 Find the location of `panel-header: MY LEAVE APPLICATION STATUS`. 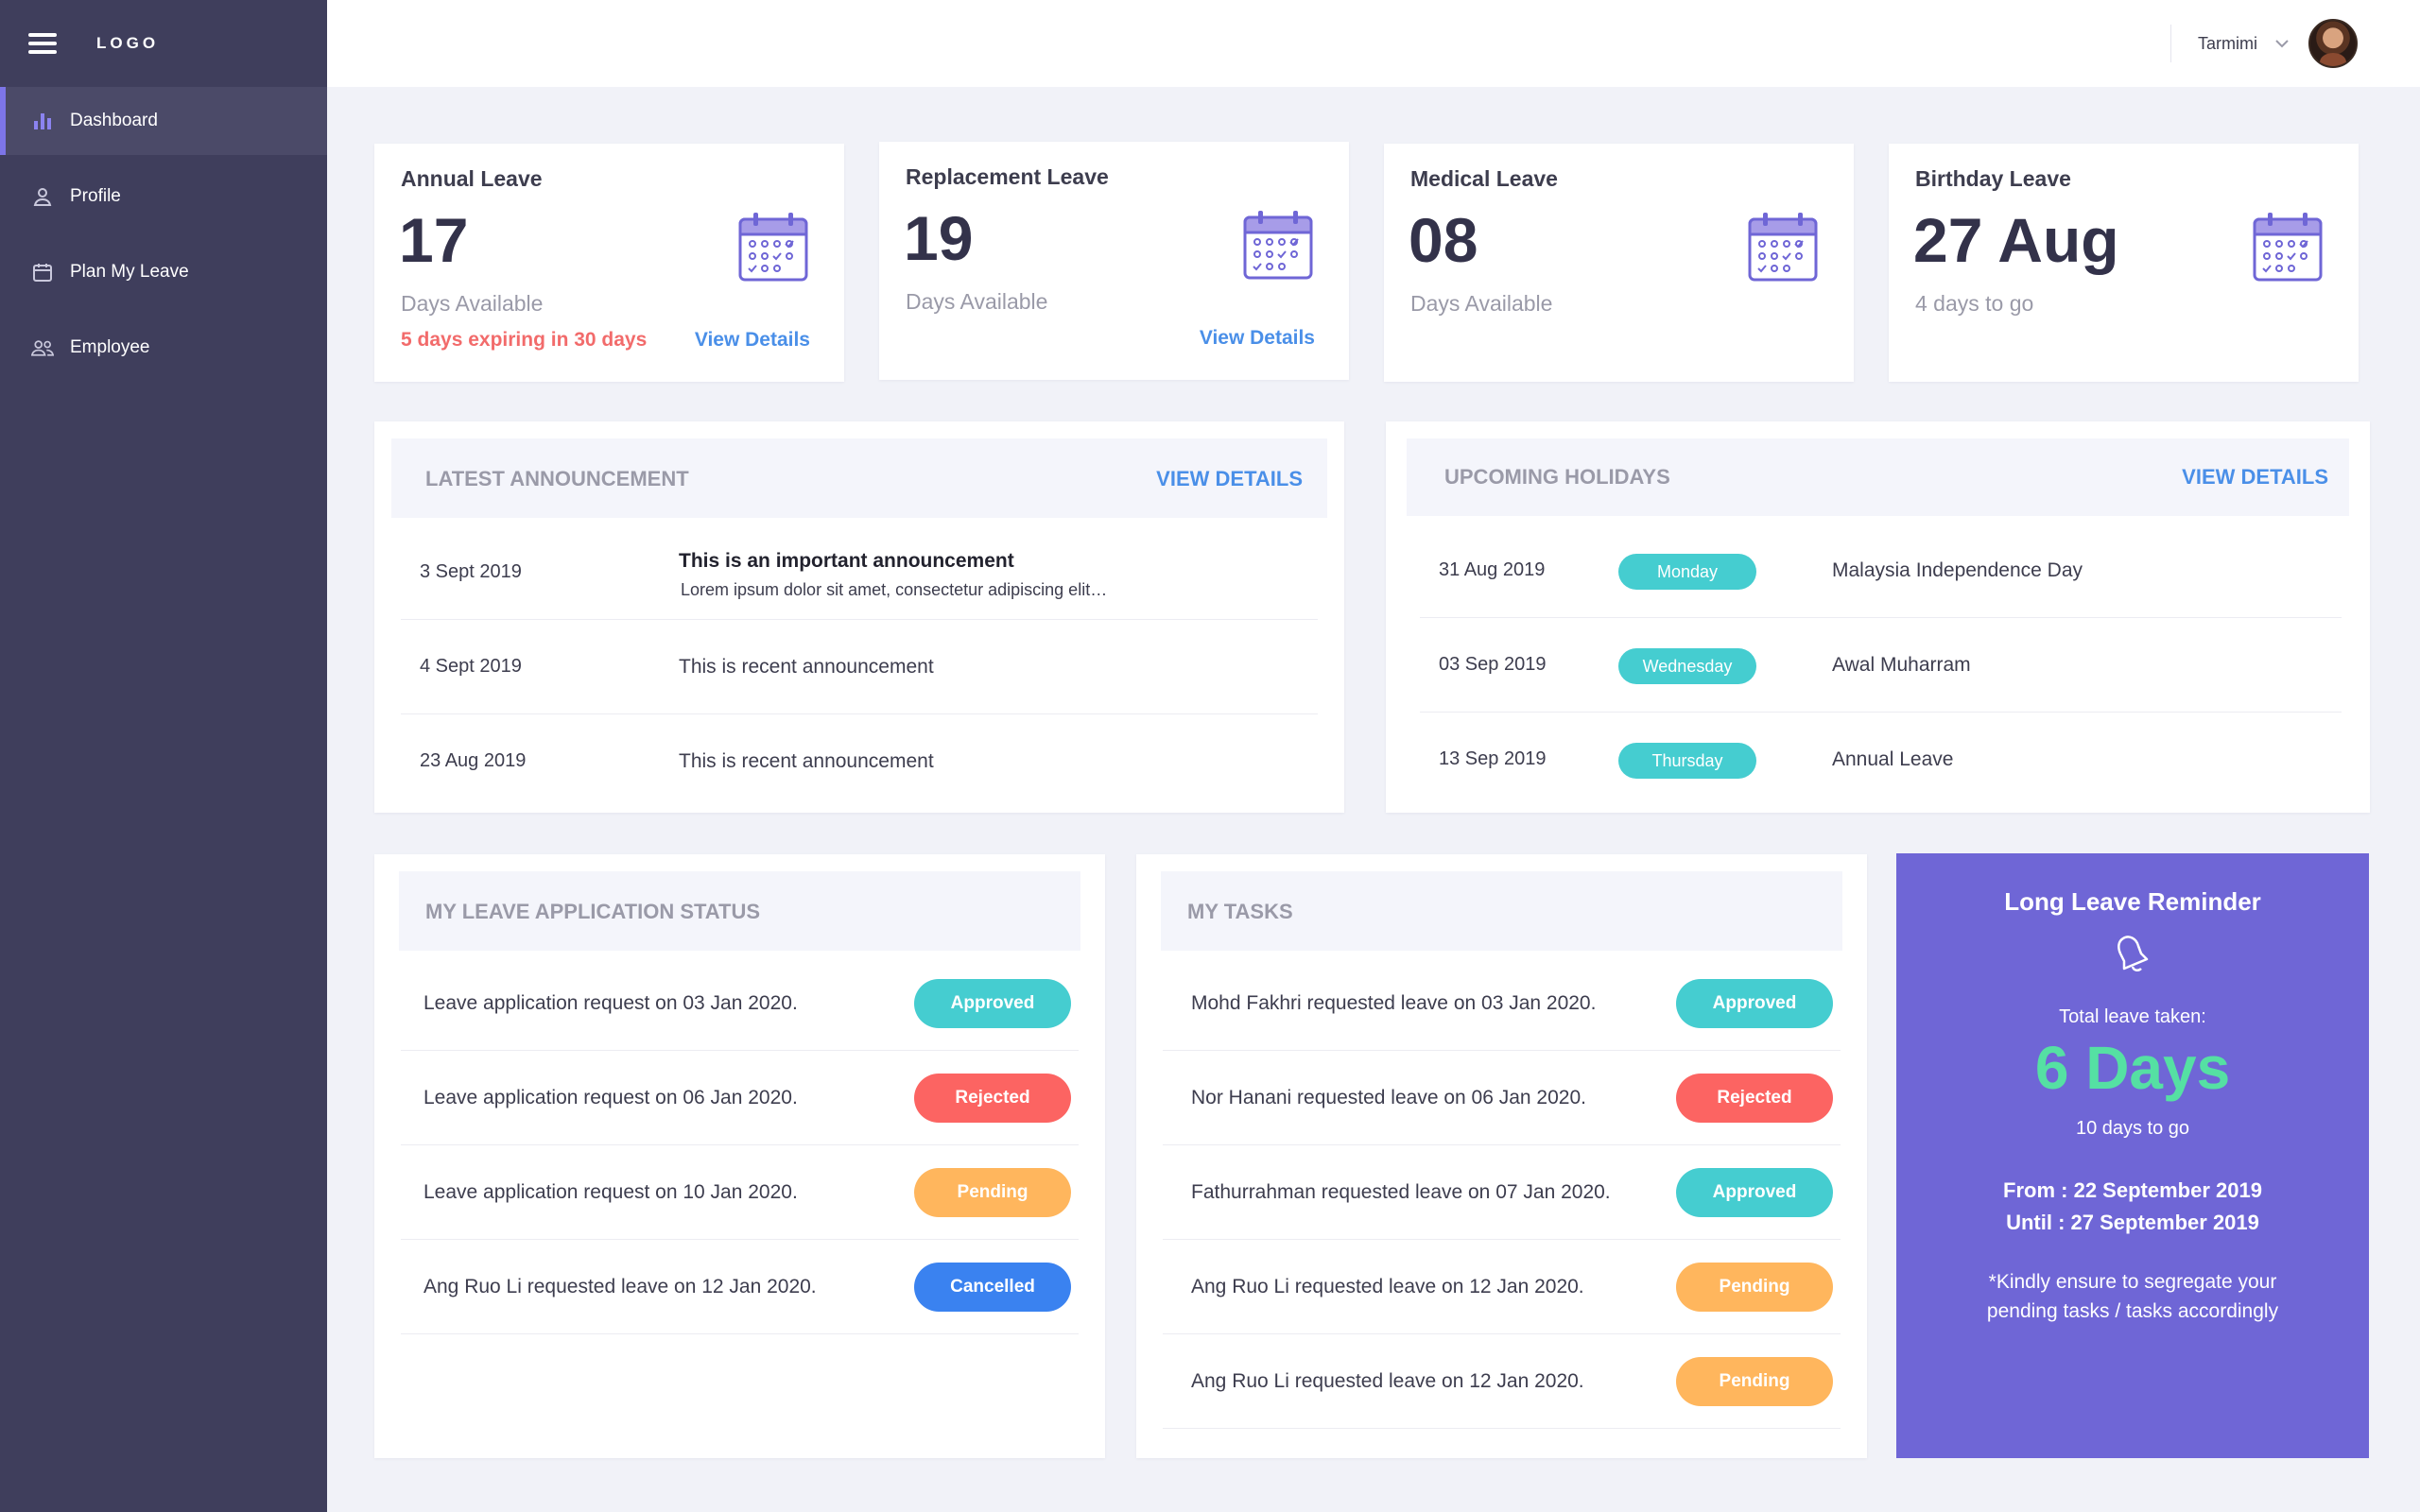

panel-header: MY LEAVE APPLICATION STATUS is located at coordinates (739, 911).